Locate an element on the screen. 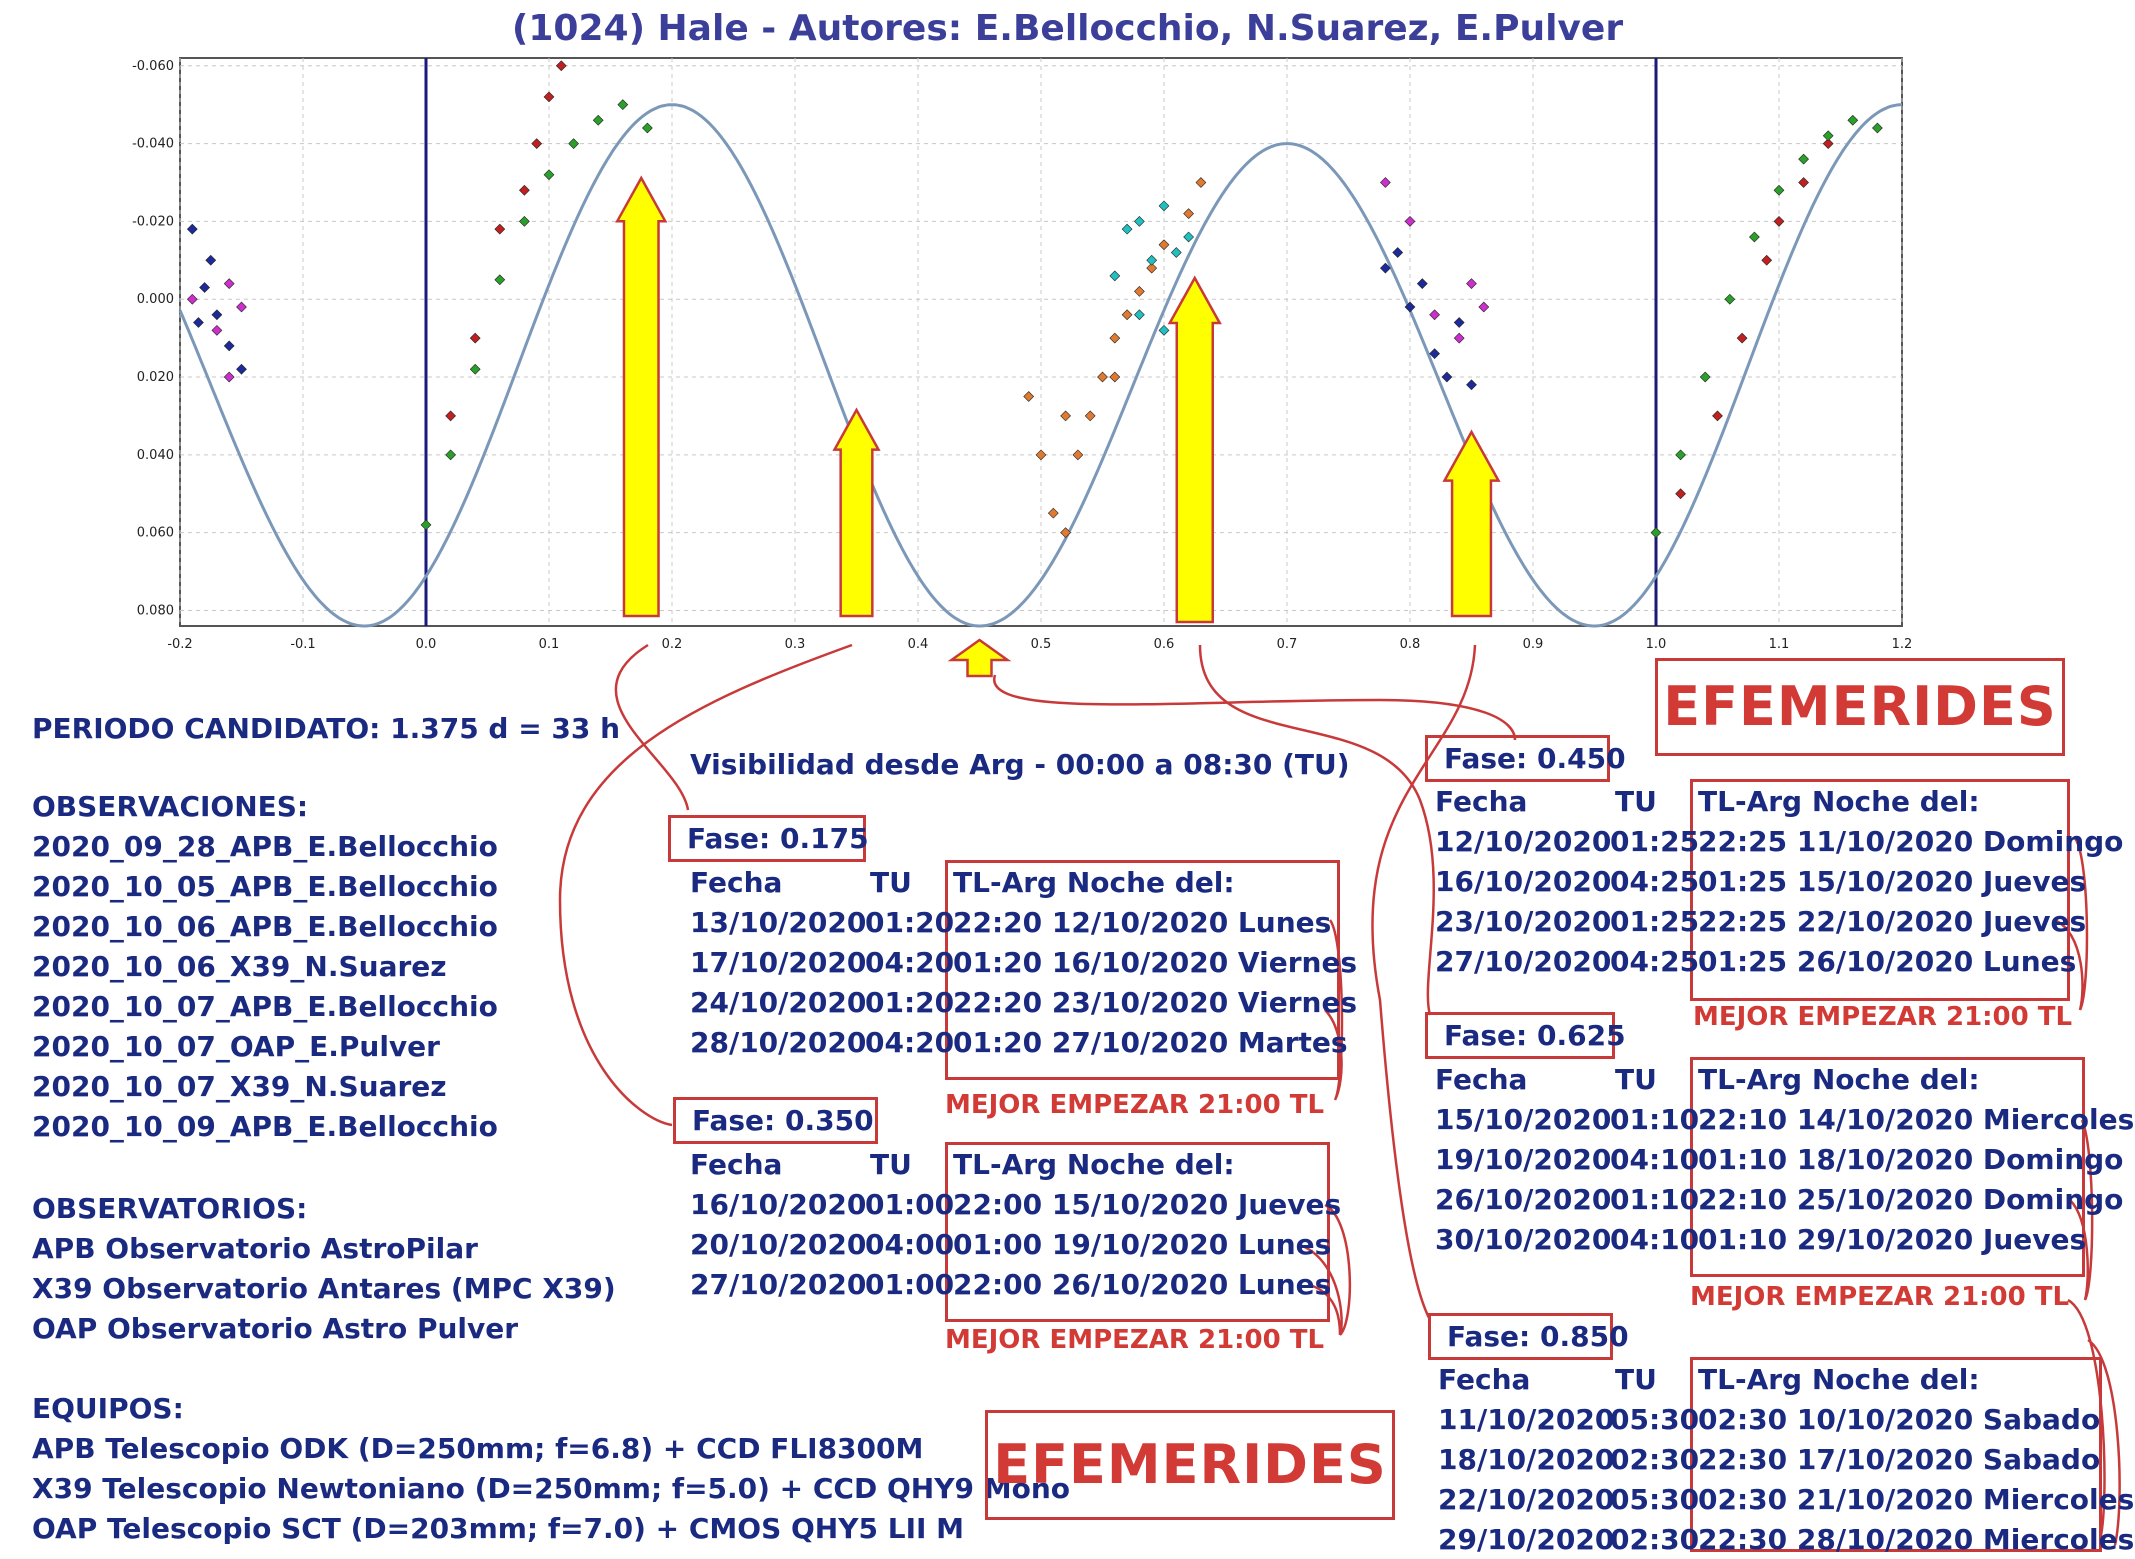  fecha-cell: 24/10/2020 is located at coordinates (778, 1002).